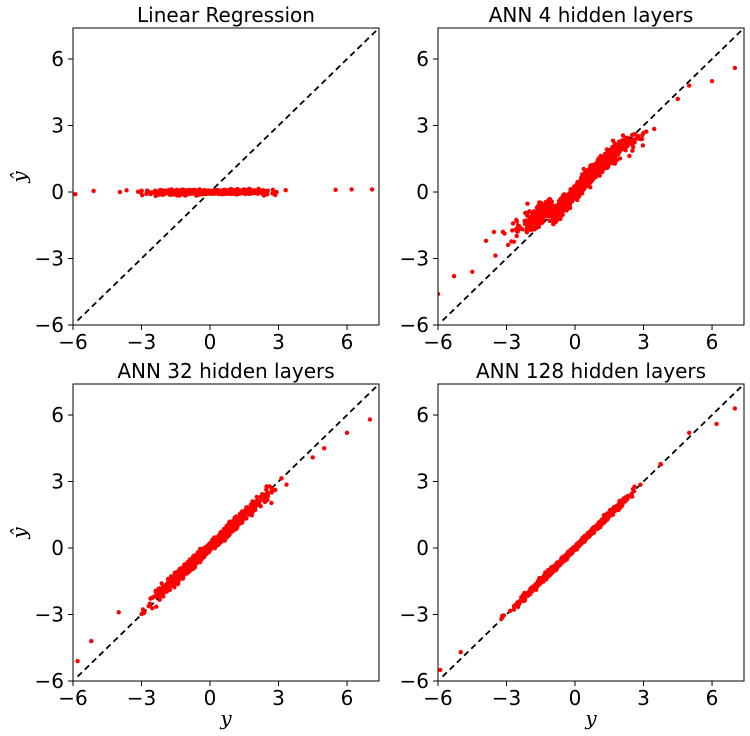  I want to click on x-axis-ticks: −6 −3 0 3 6, so click(570, 339).